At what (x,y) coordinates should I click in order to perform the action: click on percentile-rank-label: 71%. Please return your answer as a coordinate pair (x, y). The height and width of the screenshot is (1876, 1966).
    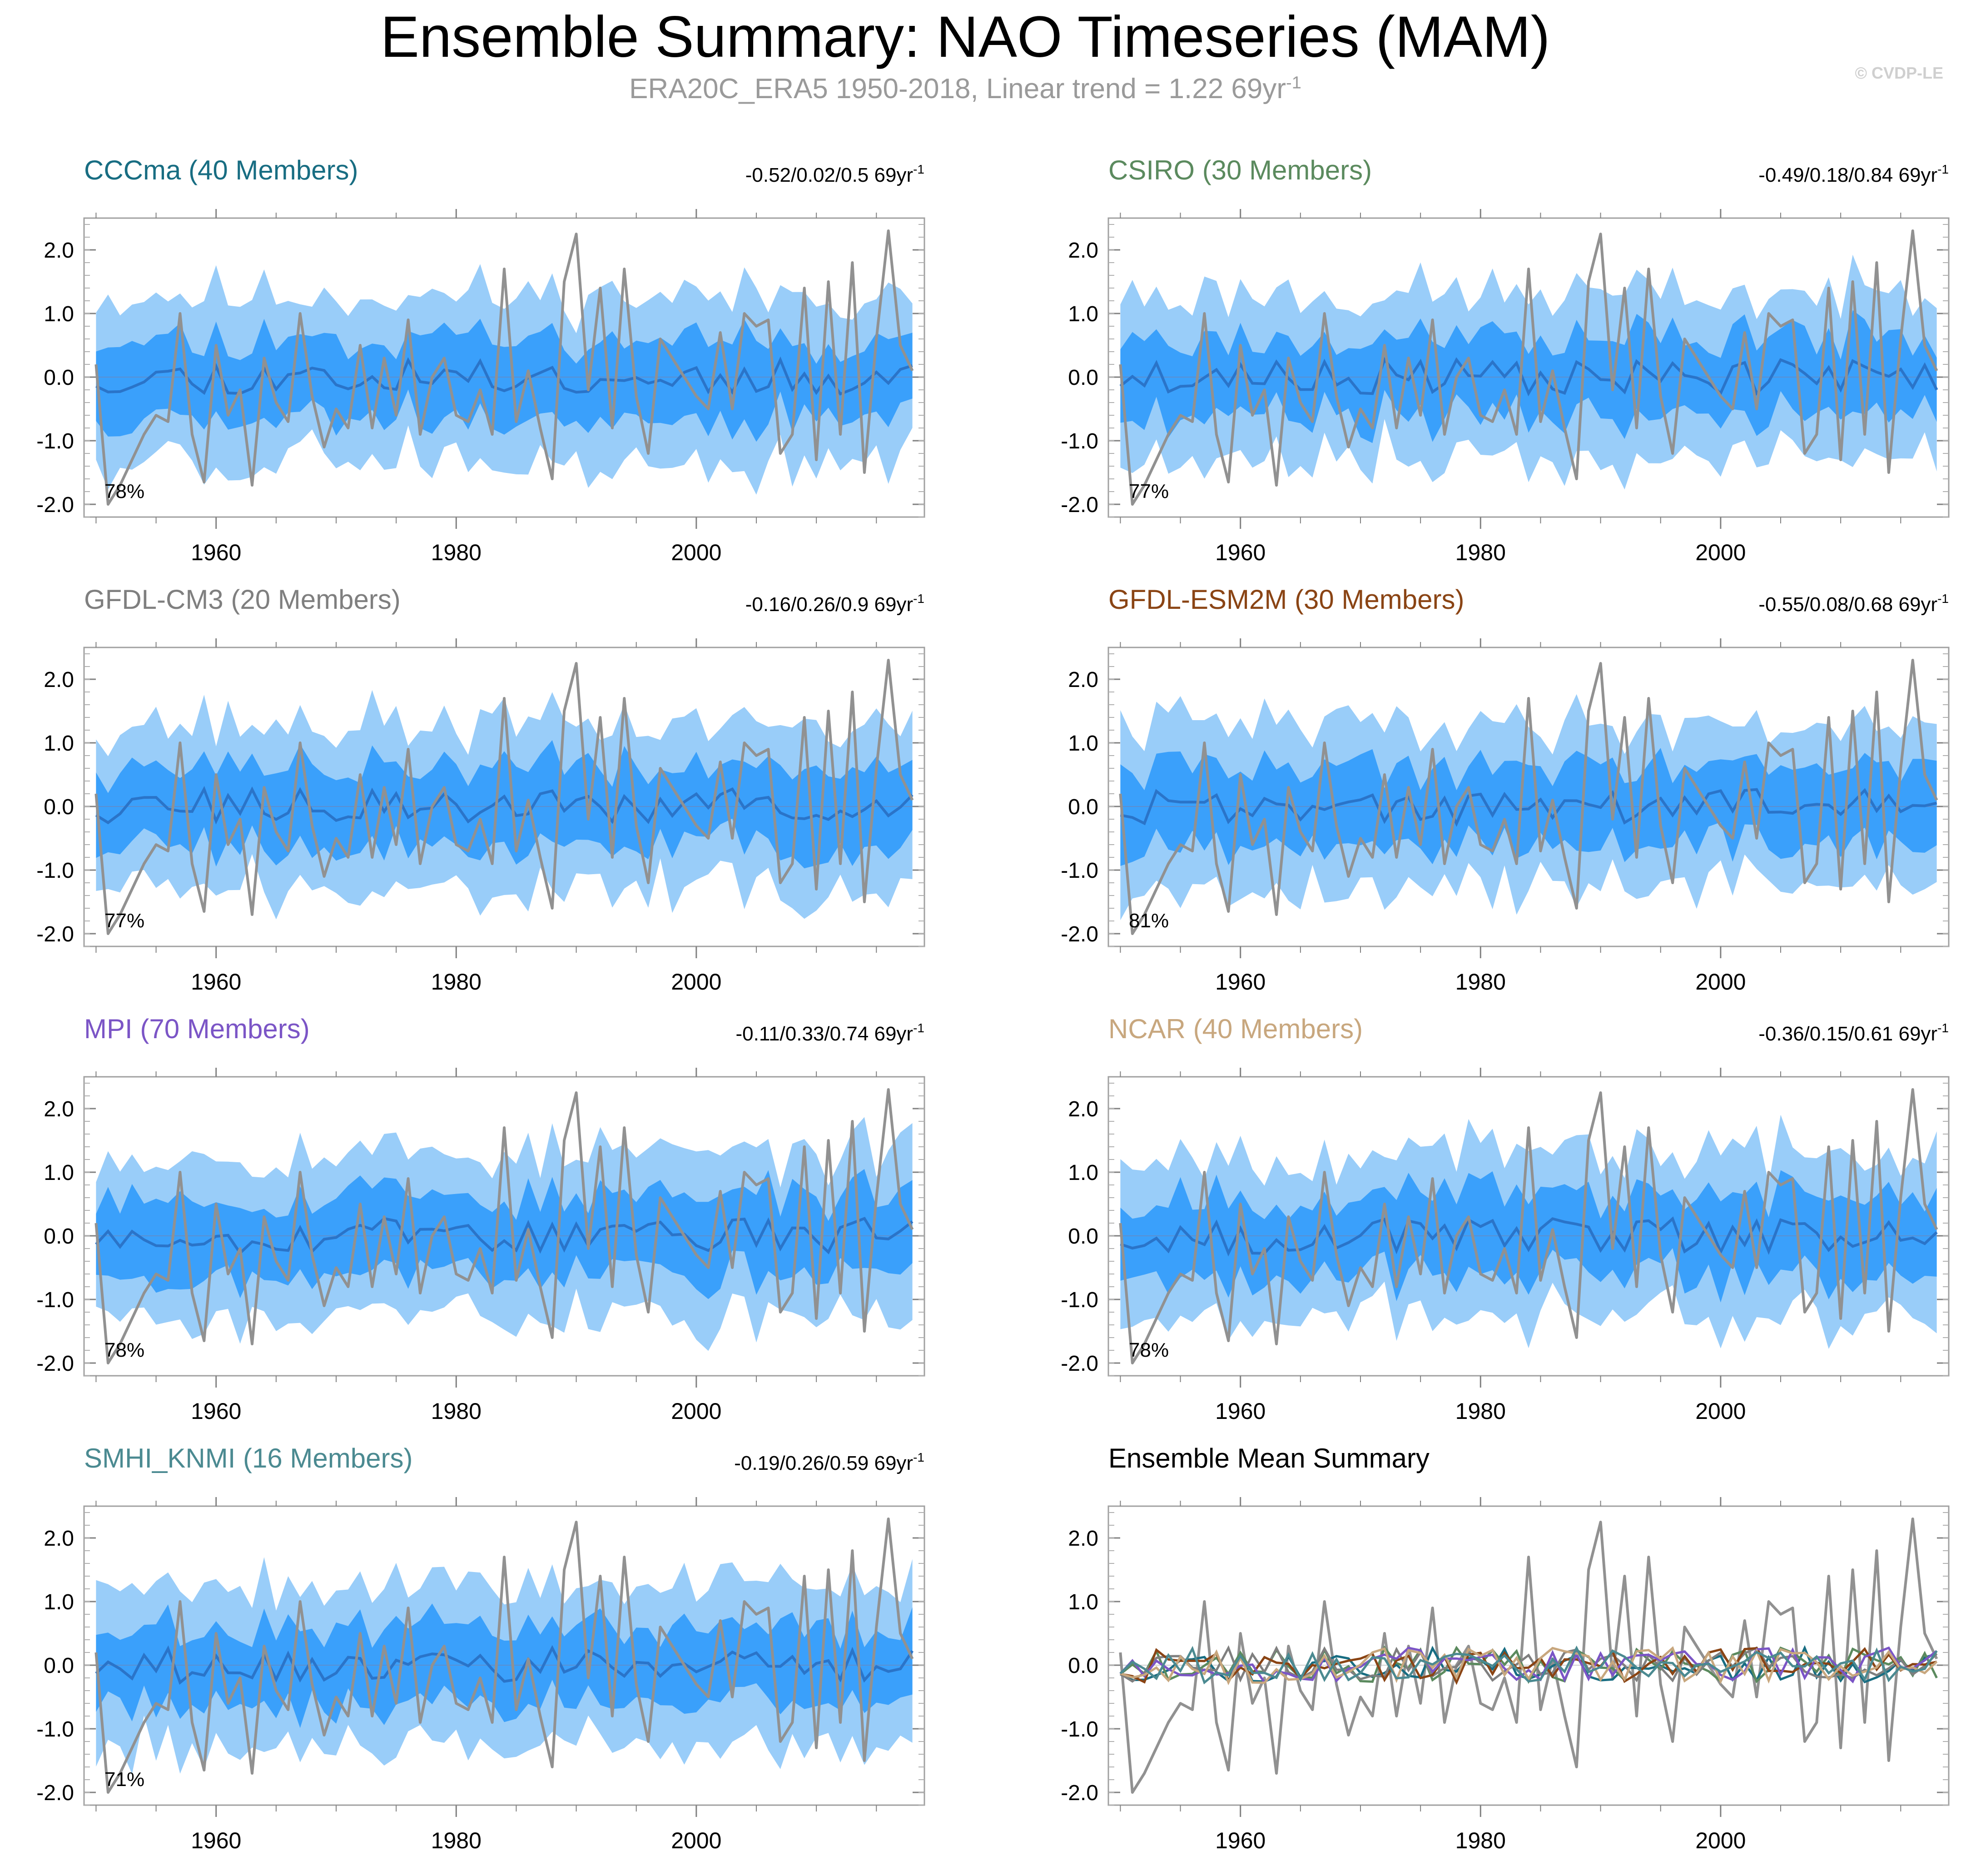
    Looking at the image, I should click on (124, 1779).